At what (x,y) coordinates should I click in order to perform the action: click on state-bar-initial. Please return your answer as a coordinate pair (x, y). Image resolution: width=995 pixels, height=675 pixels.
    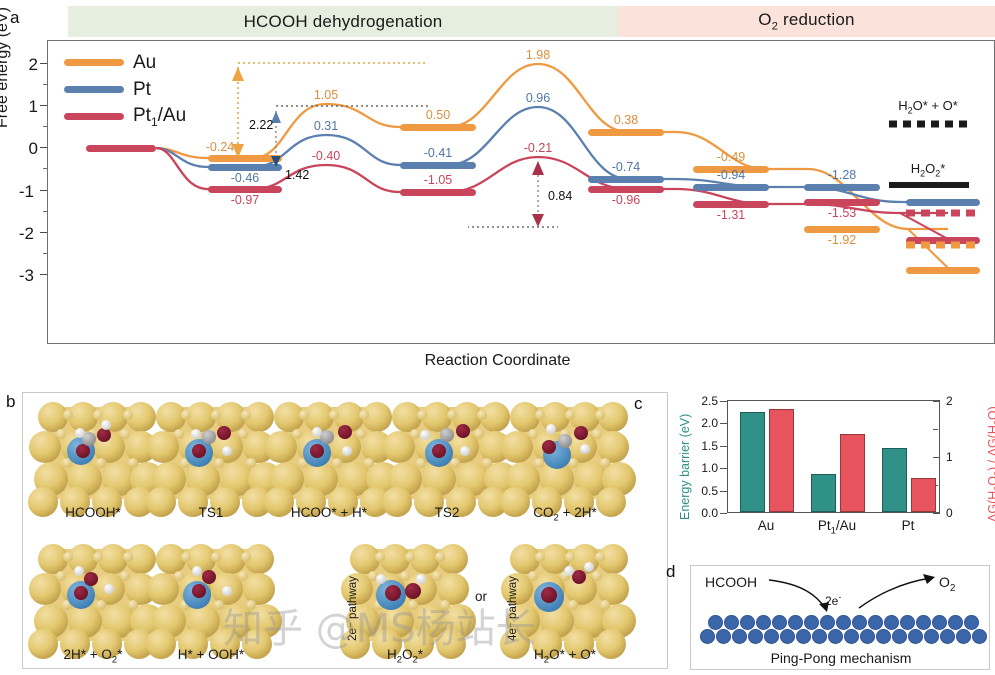
    Looking at the image, I should click on (121, 148).